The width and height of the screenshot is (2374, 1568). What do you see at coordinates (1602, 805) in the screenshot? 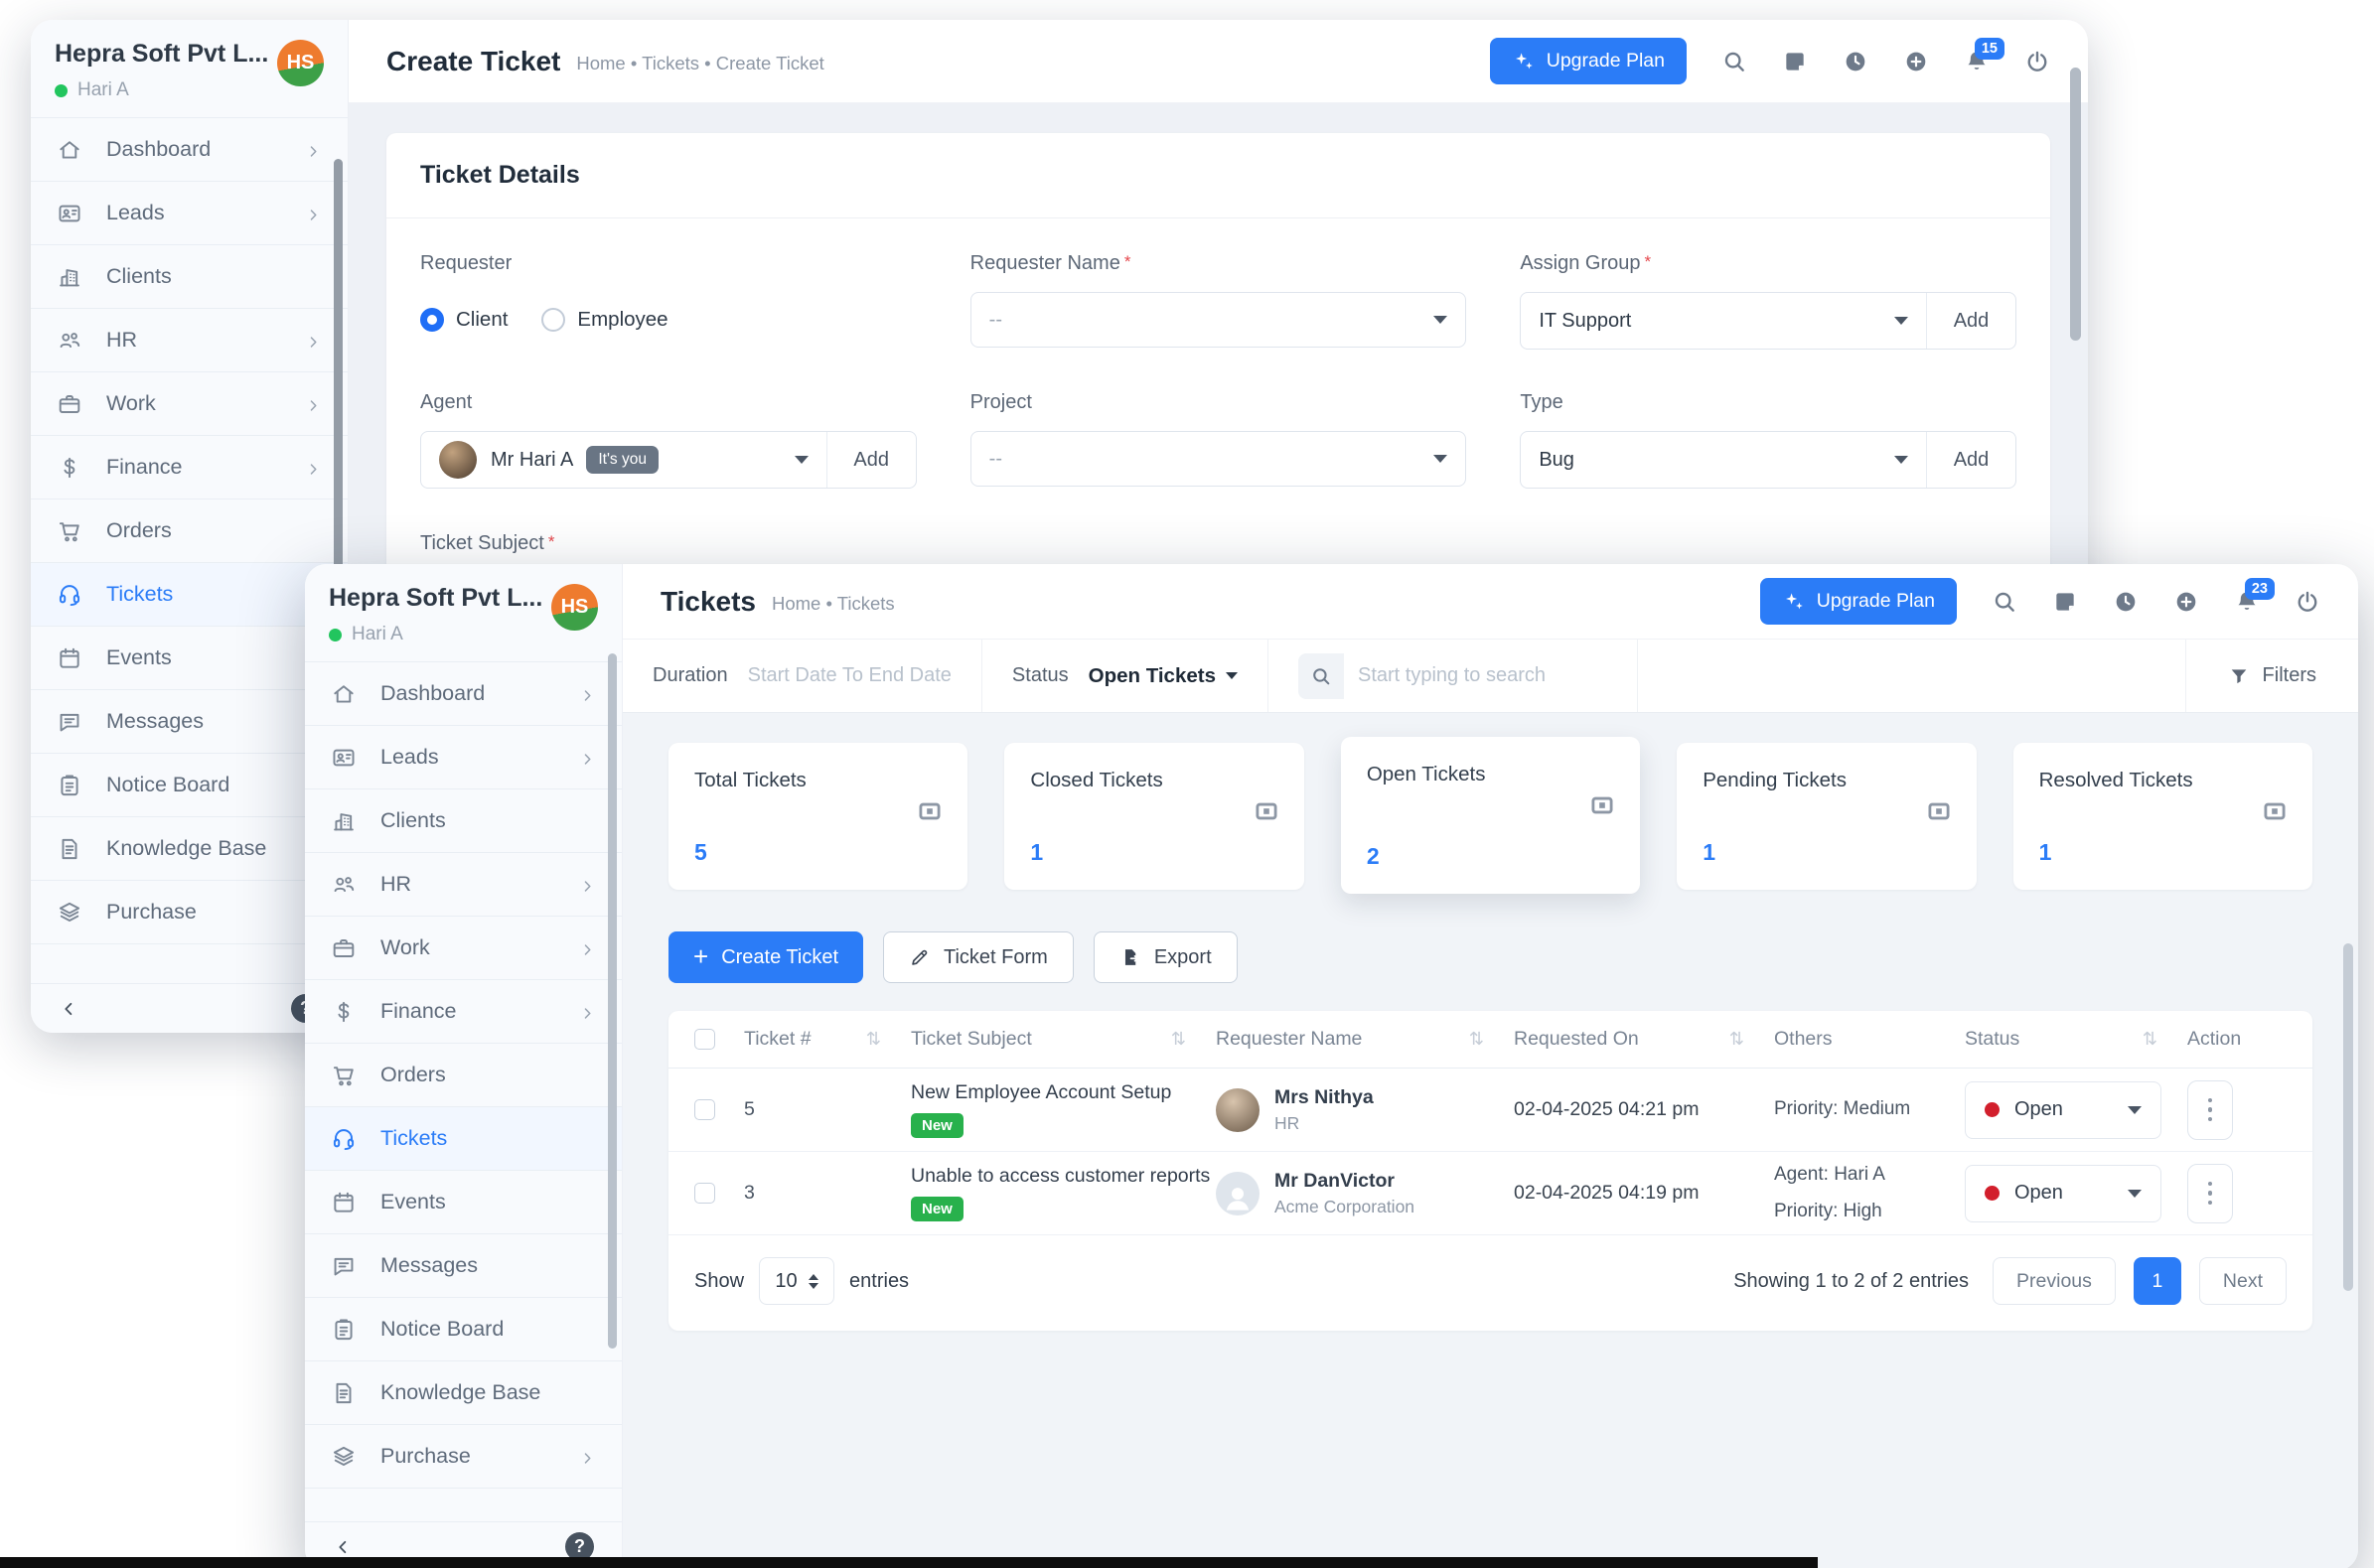
I see `ticket-icon` at bounding box center [1602, 805].